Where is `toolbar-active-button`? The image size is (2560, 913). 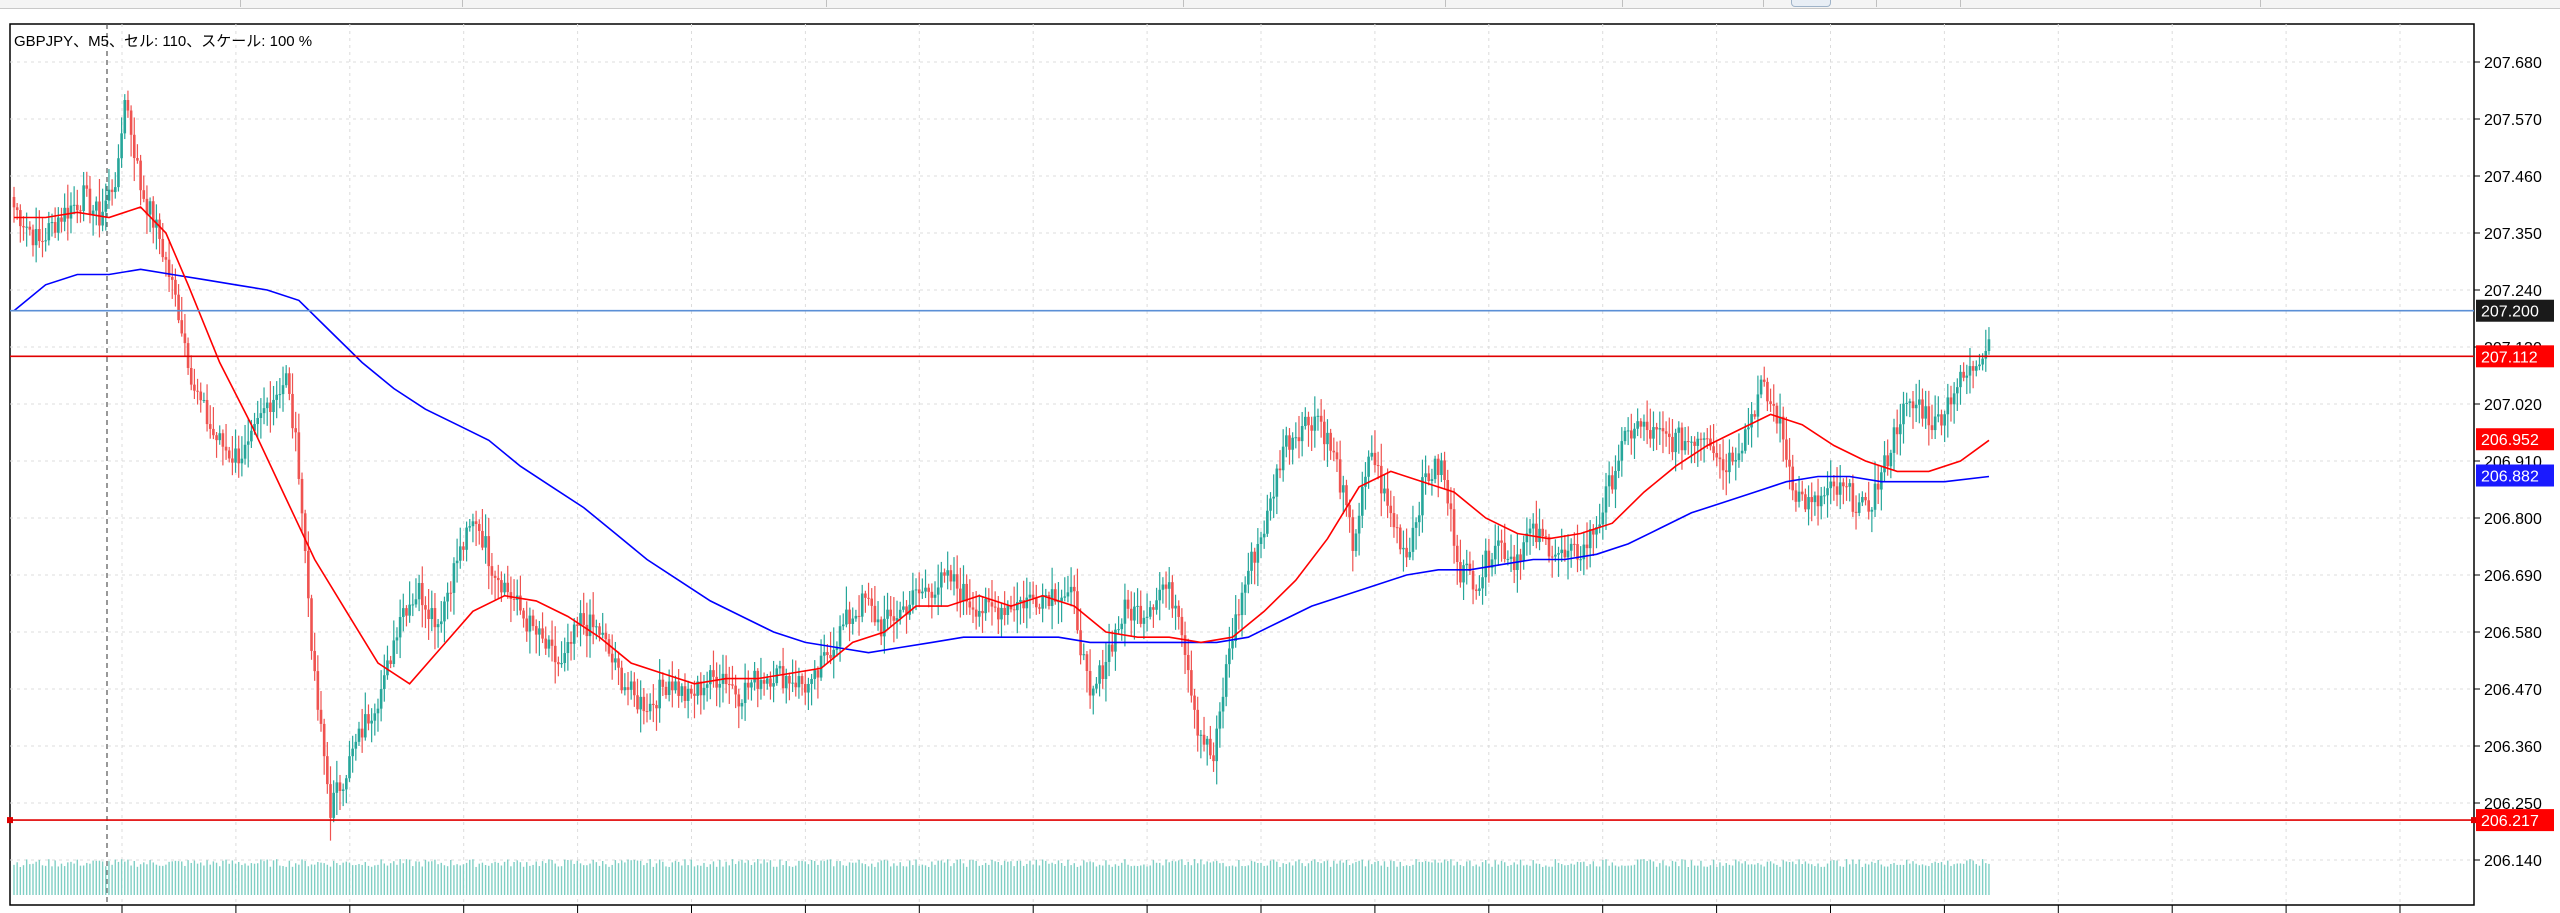
toolbar-active-button is located at coordinates (1811, 3).